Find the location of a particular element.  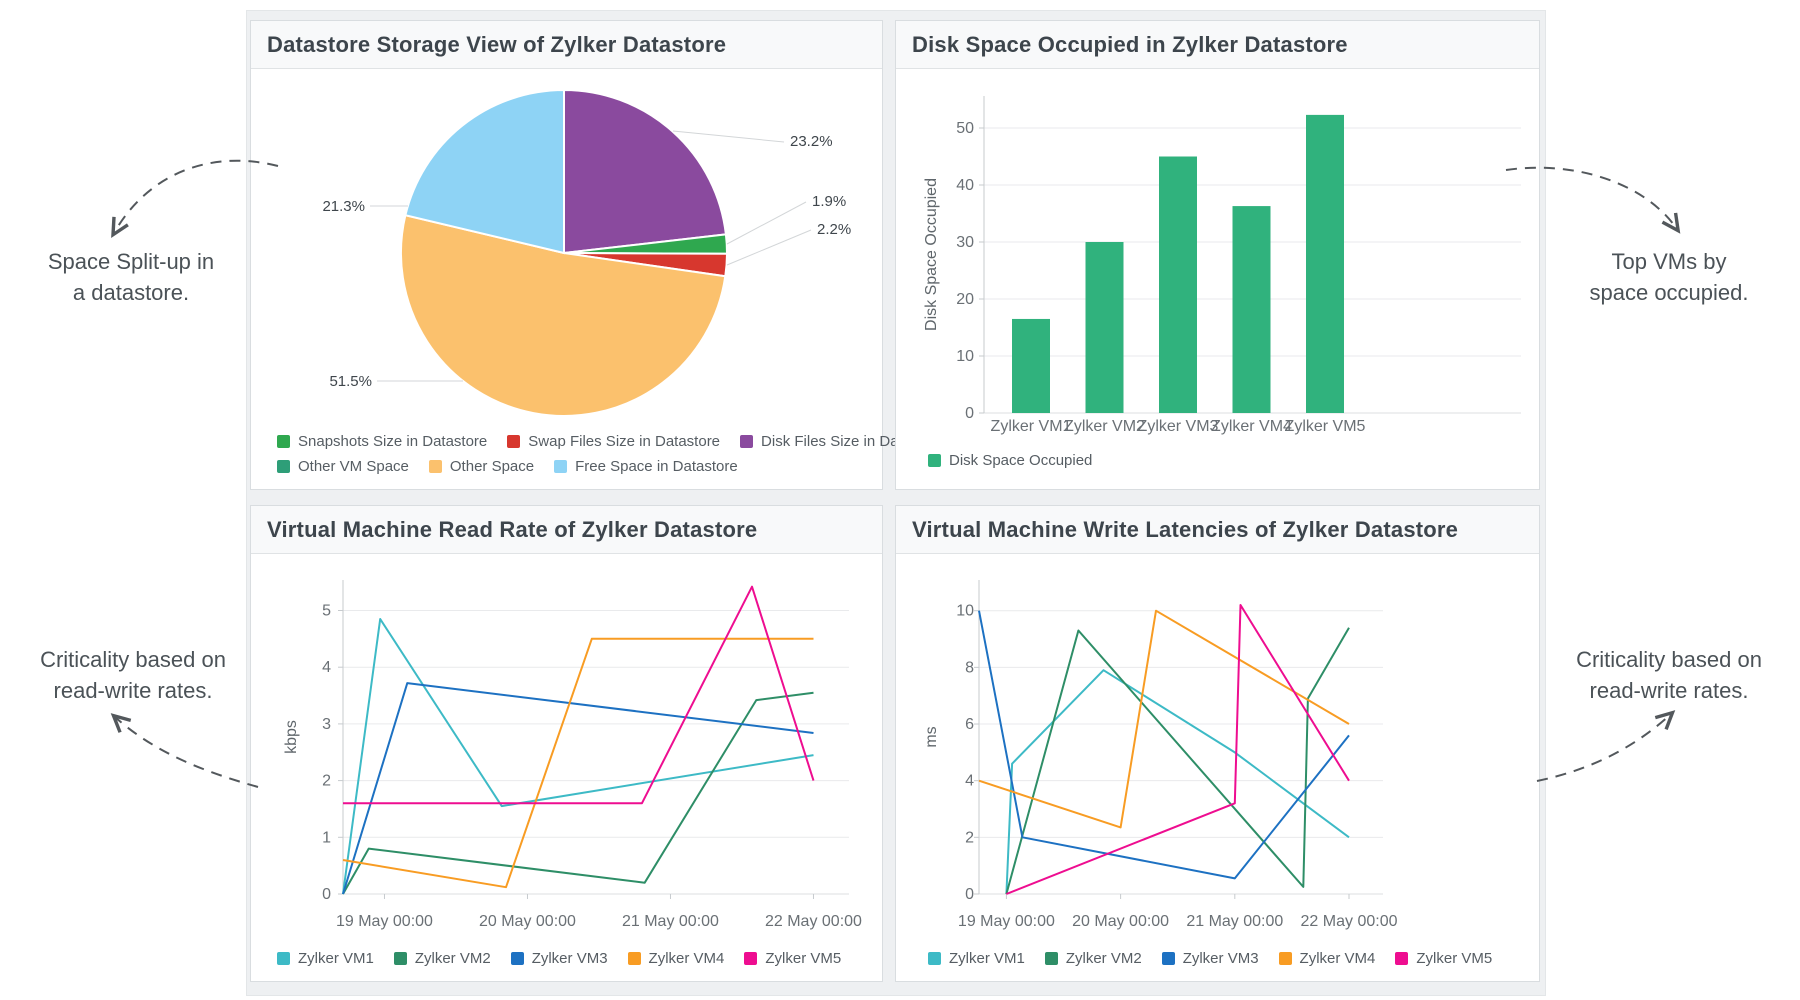

y-tick-label: 30 is located at coordinates (965, 242).